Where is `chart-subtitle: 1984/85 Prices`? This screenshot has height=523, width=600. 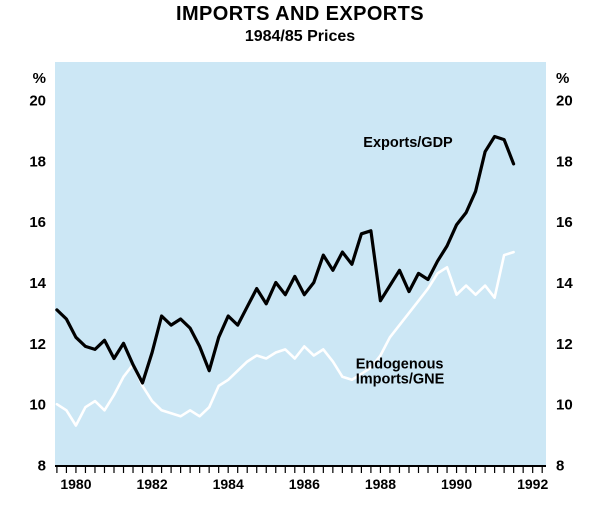 chart-subtitle: 1984/85 Prices is located at coordinates (300, 36).